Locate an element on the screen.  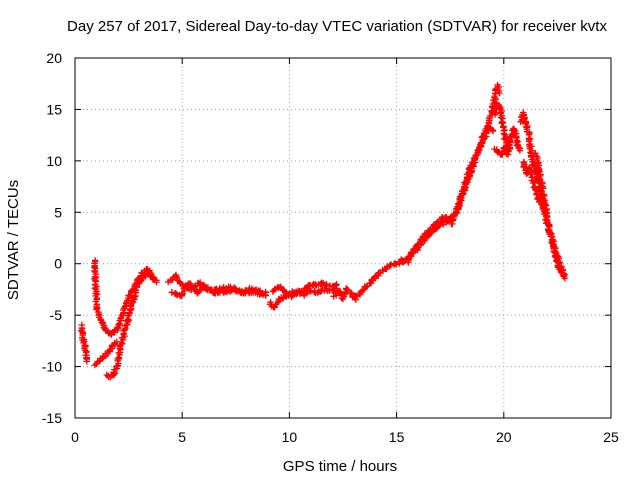
series-0-track-14-points is located at coordinates (501, 151).